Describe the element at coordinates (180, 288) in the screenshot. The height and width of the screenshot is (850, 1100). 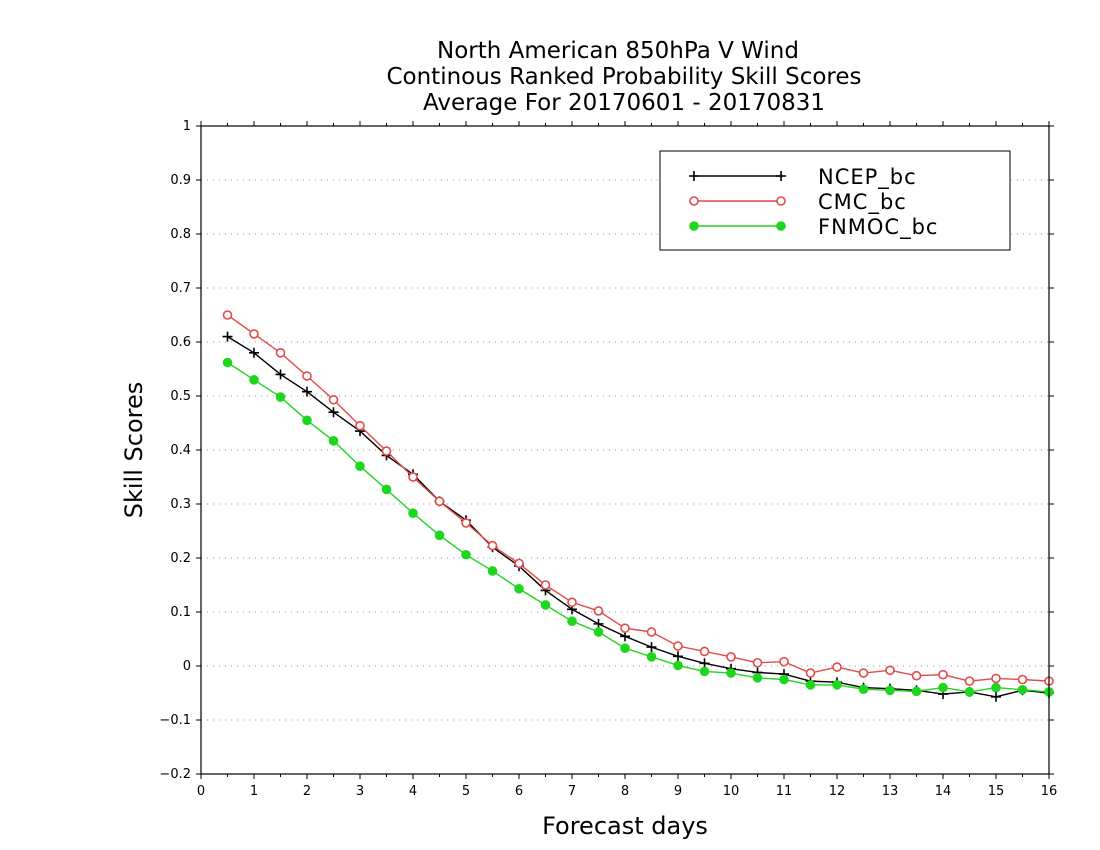
I see `y-tick-label: 0.7` at that location.